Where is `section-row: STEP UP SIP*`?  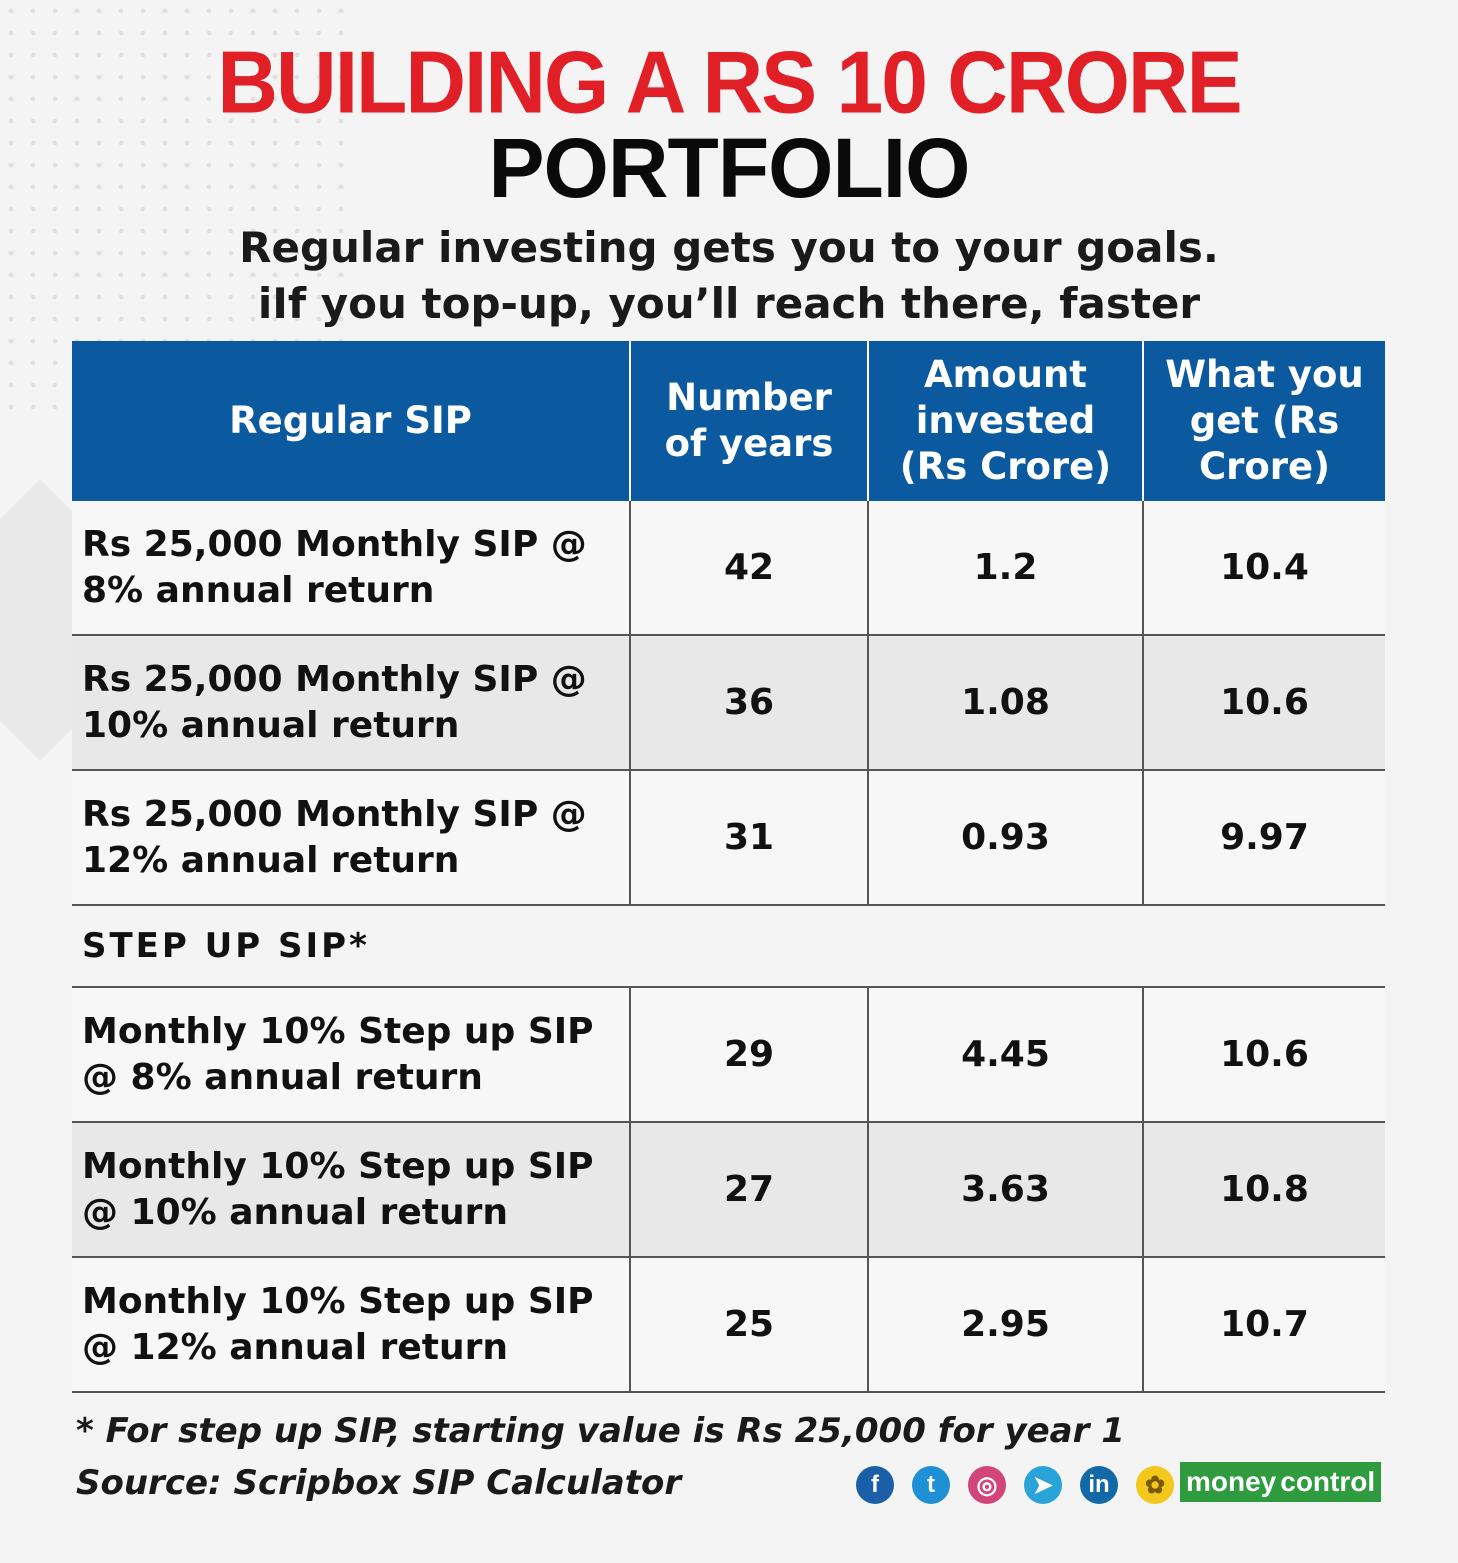 section-row: STEP UP SIP* is located at coordinates (728, 946).